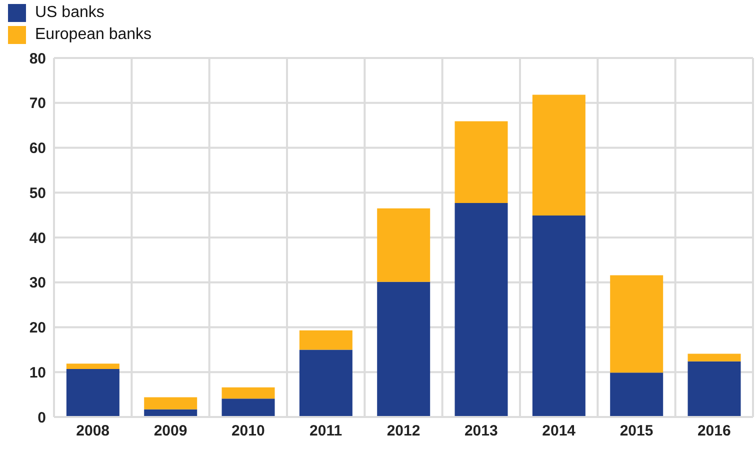  What do you see at coordinates (37, 59) in the screenshot?
I see `y-tick-label: 80` at bounding box center [37, 59].